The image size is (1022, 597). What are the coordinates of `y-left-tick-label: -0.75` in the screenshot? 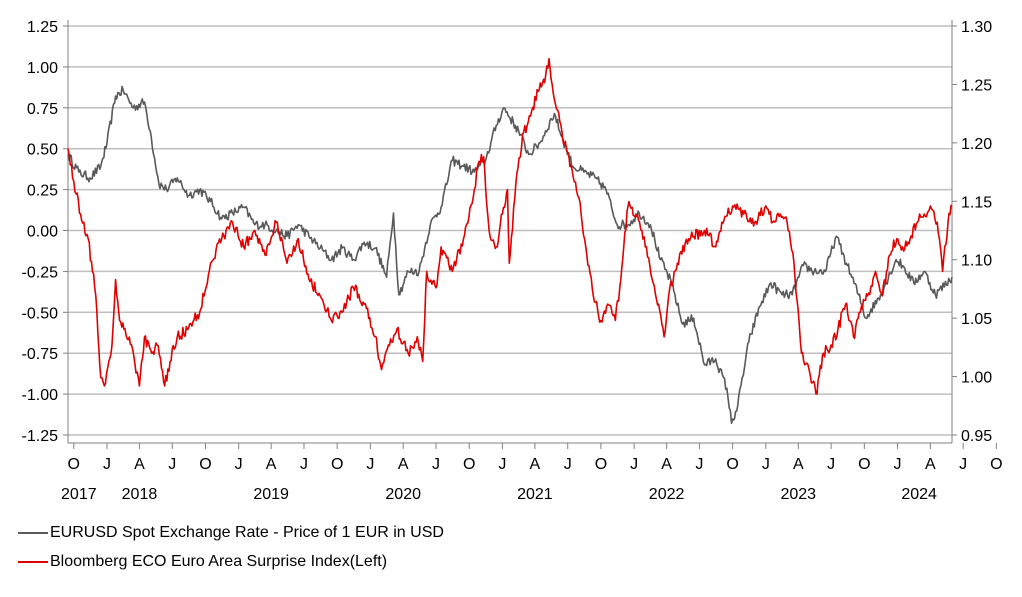 It's located at (40, 354).